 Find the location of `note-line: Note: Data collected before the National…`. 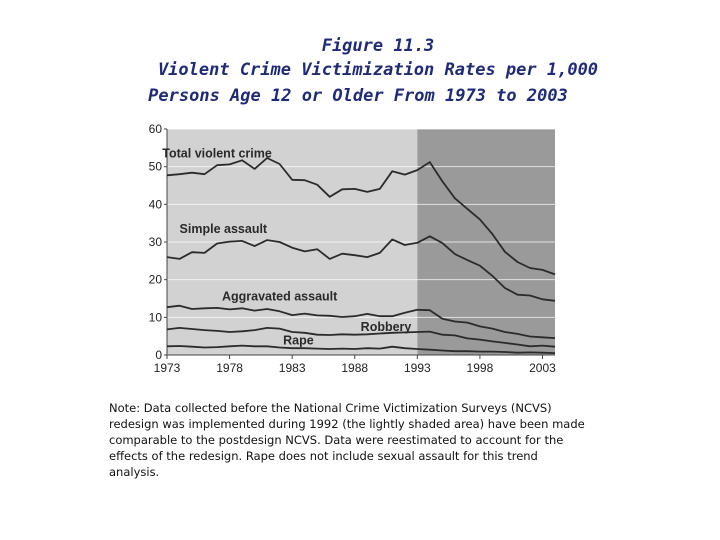

note-line: Note: Data collected before the National… is located at coordinates (330, 408).